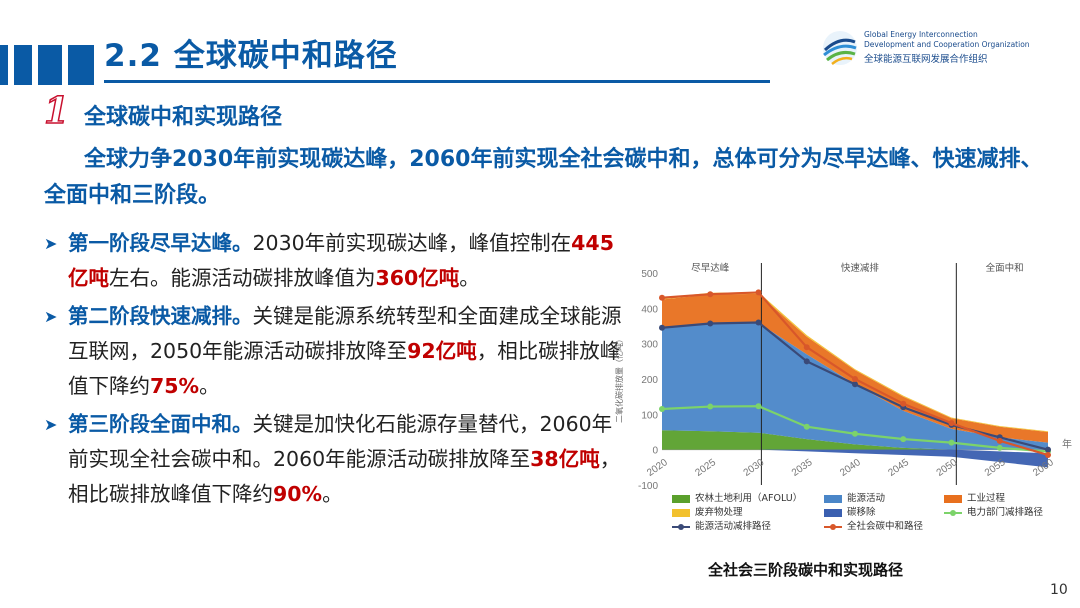 This screenshot has width=1080, height=608. I want to click on bullet-heading: 第一阶段尽早达峰。, so click(160, 243).